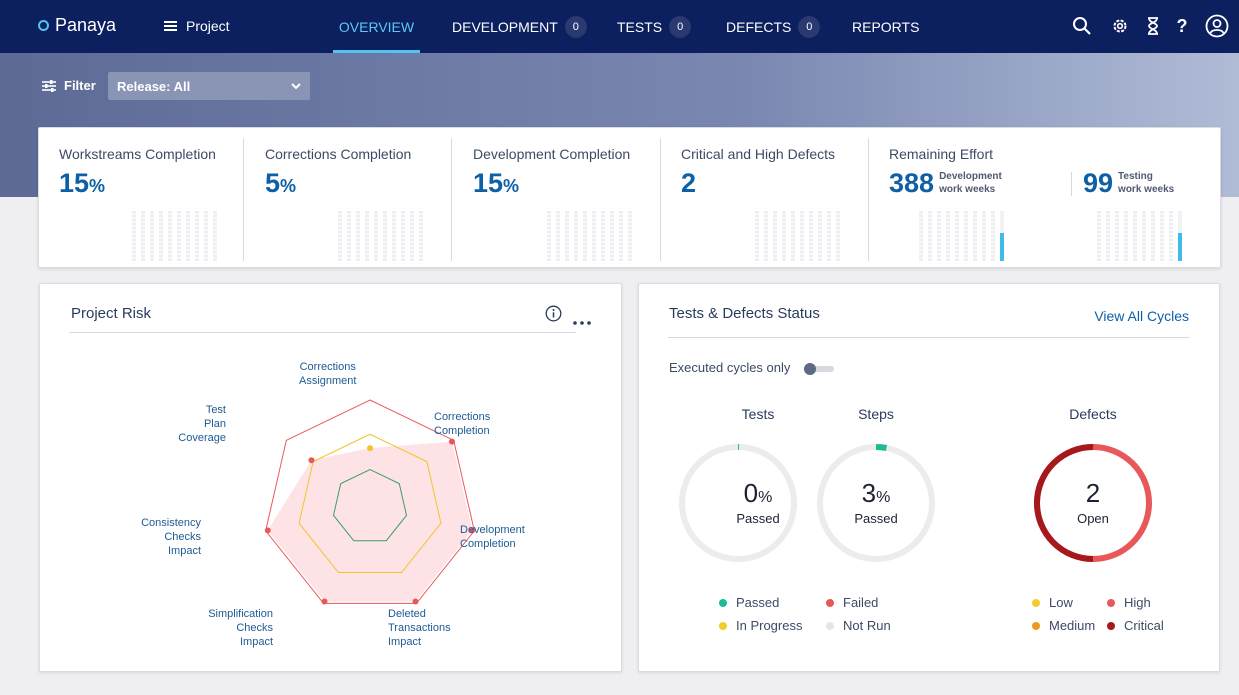 The image size is (1239, 695). Describe the element at coordinates (1182, 25) in the screenshot. I see `help-icon: ?` at that location.